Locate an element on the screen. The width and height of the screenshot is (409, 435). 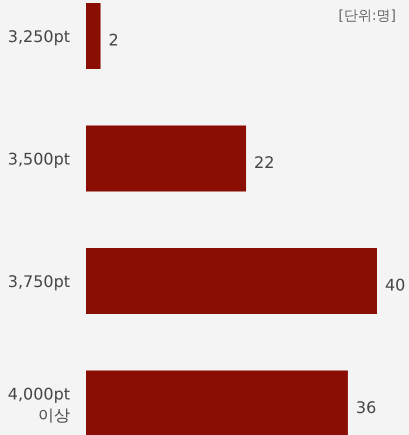
y-tick-label: 3,750pt is located at coordinates (39, 281).